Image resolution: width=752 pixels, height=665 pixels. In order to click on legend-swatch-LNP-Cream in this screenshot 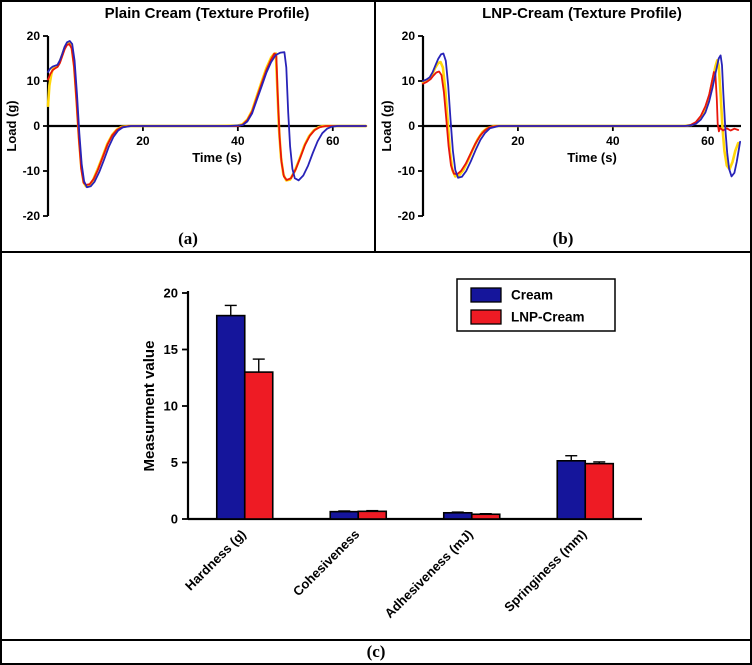, I will do `click(486, 317)`.